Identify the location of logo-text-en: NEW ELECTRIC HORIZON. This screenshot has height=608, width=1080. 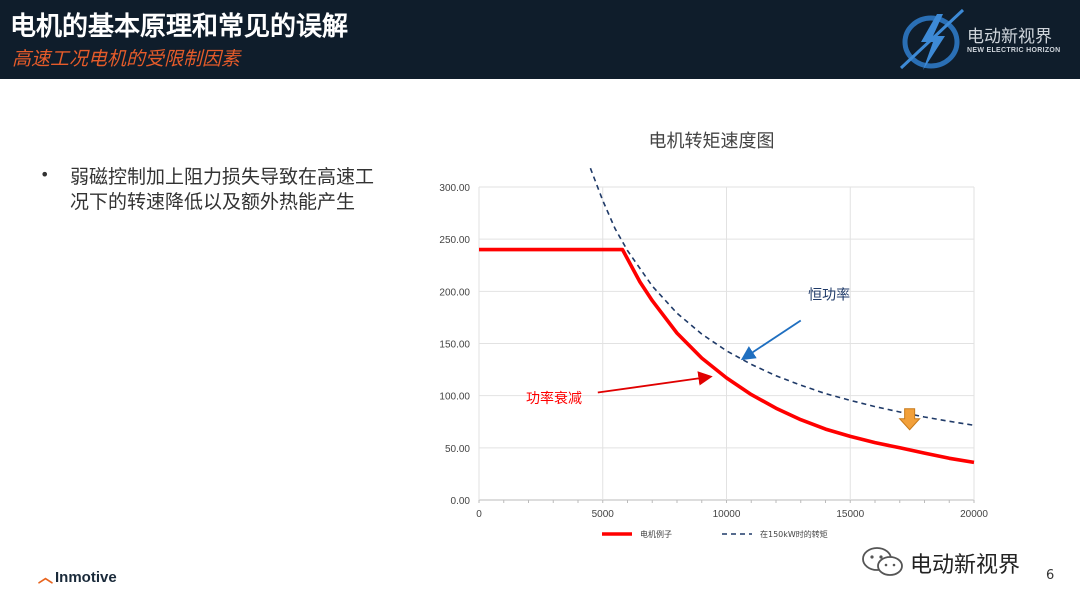
(1014, 50).